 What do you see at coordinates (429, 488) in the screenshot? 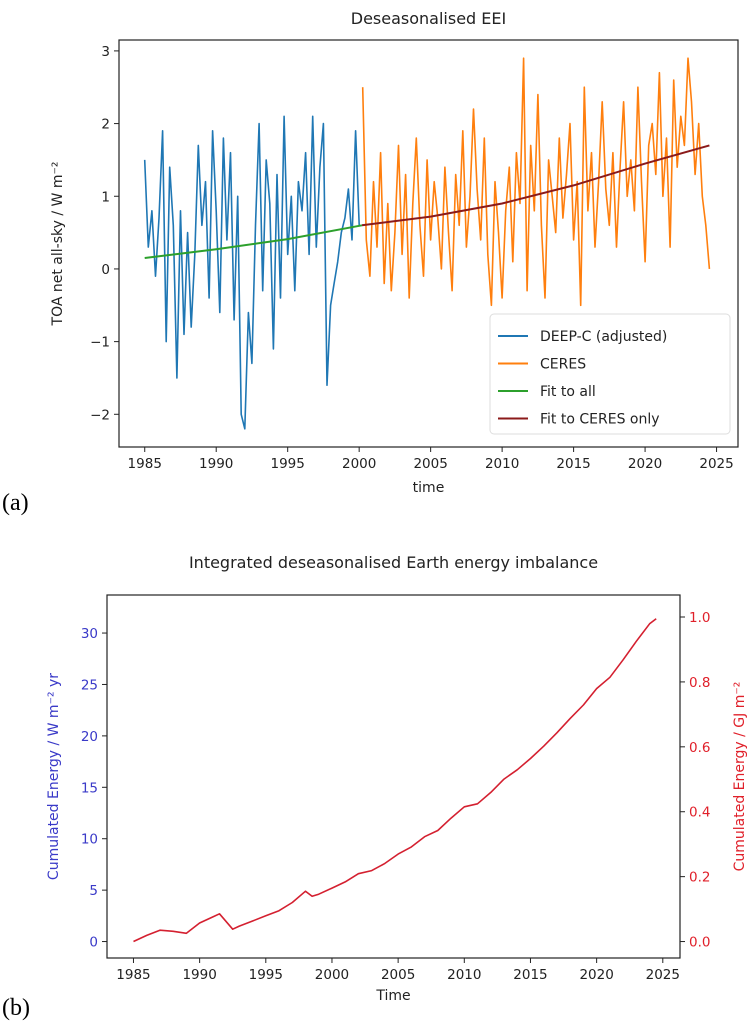
I see `x-axis-label: time` at bounding box center [429, 488].